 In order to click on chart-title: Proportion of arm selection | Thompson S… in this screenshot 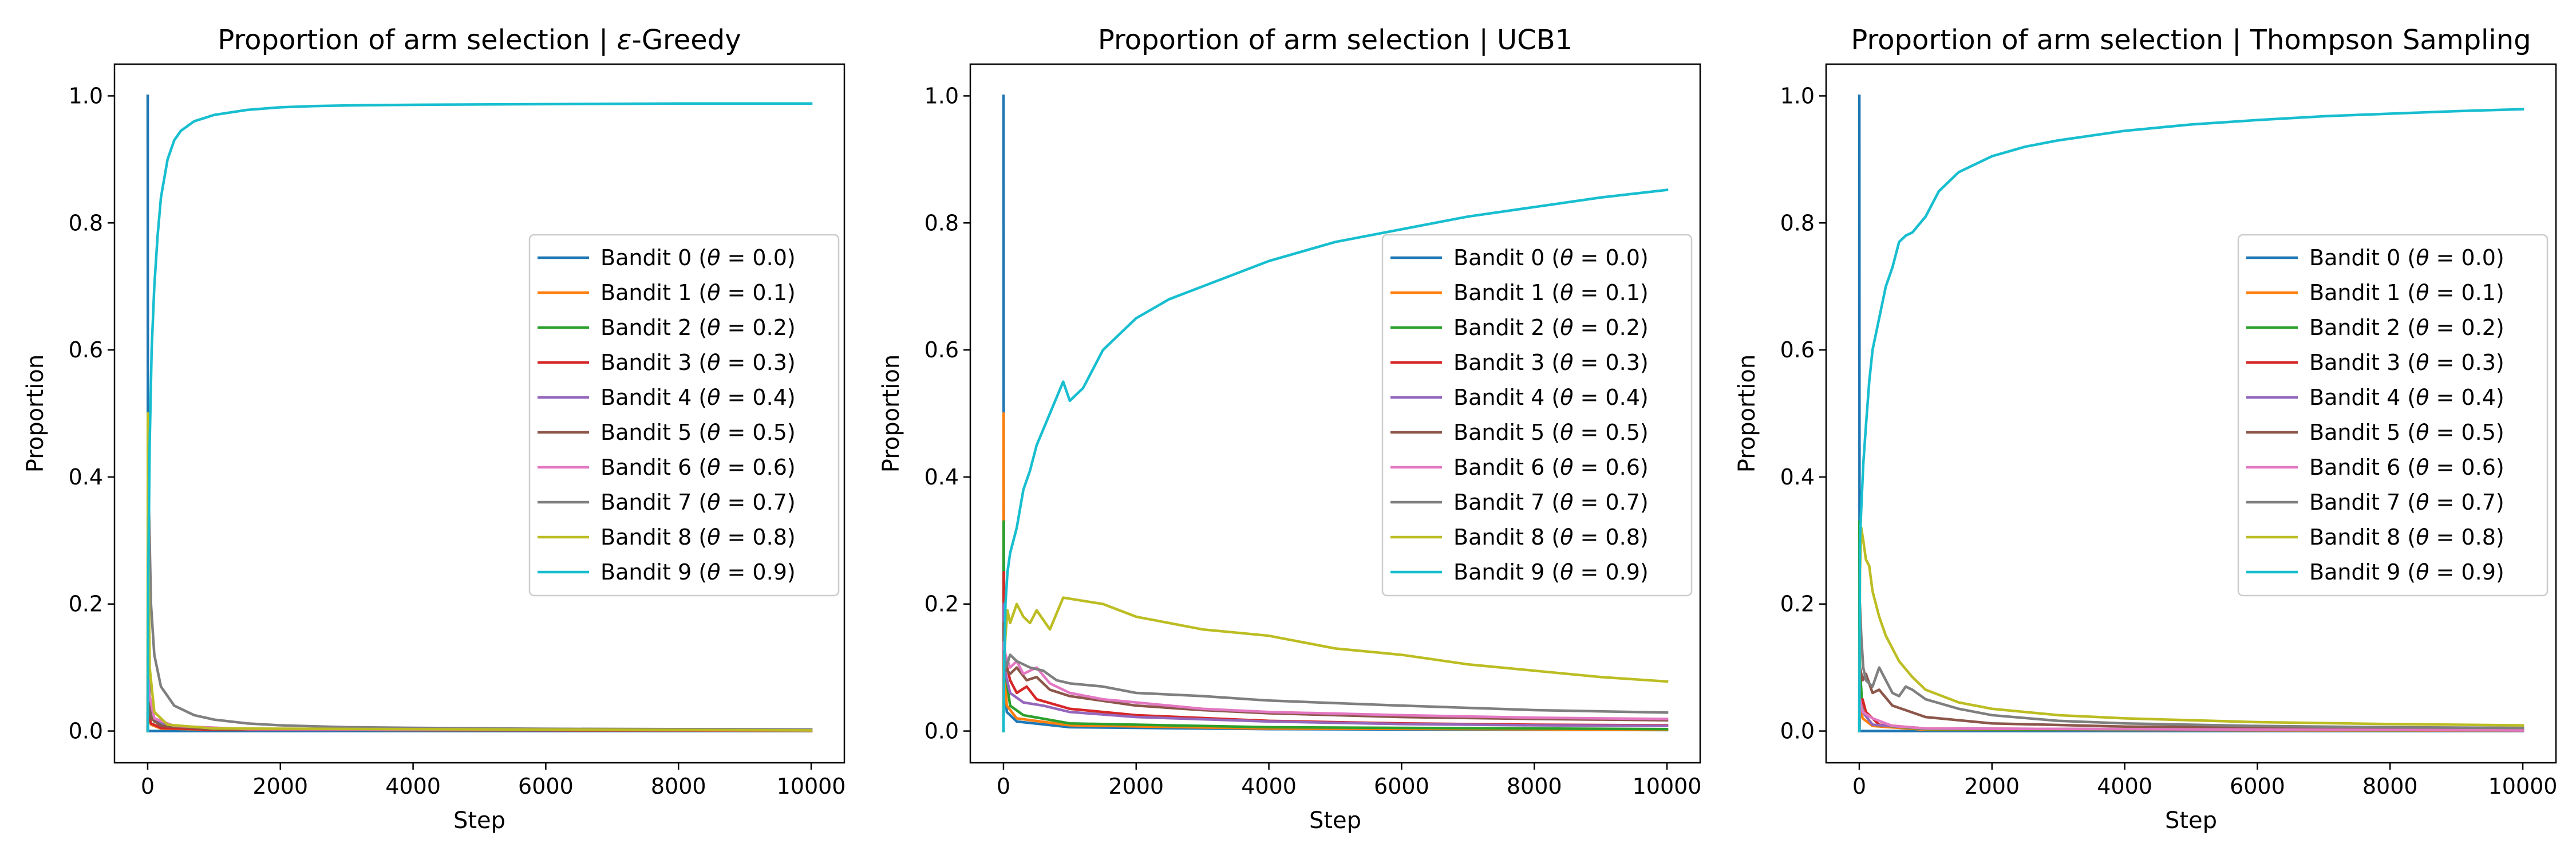, I will do `click(2191, 40)`.